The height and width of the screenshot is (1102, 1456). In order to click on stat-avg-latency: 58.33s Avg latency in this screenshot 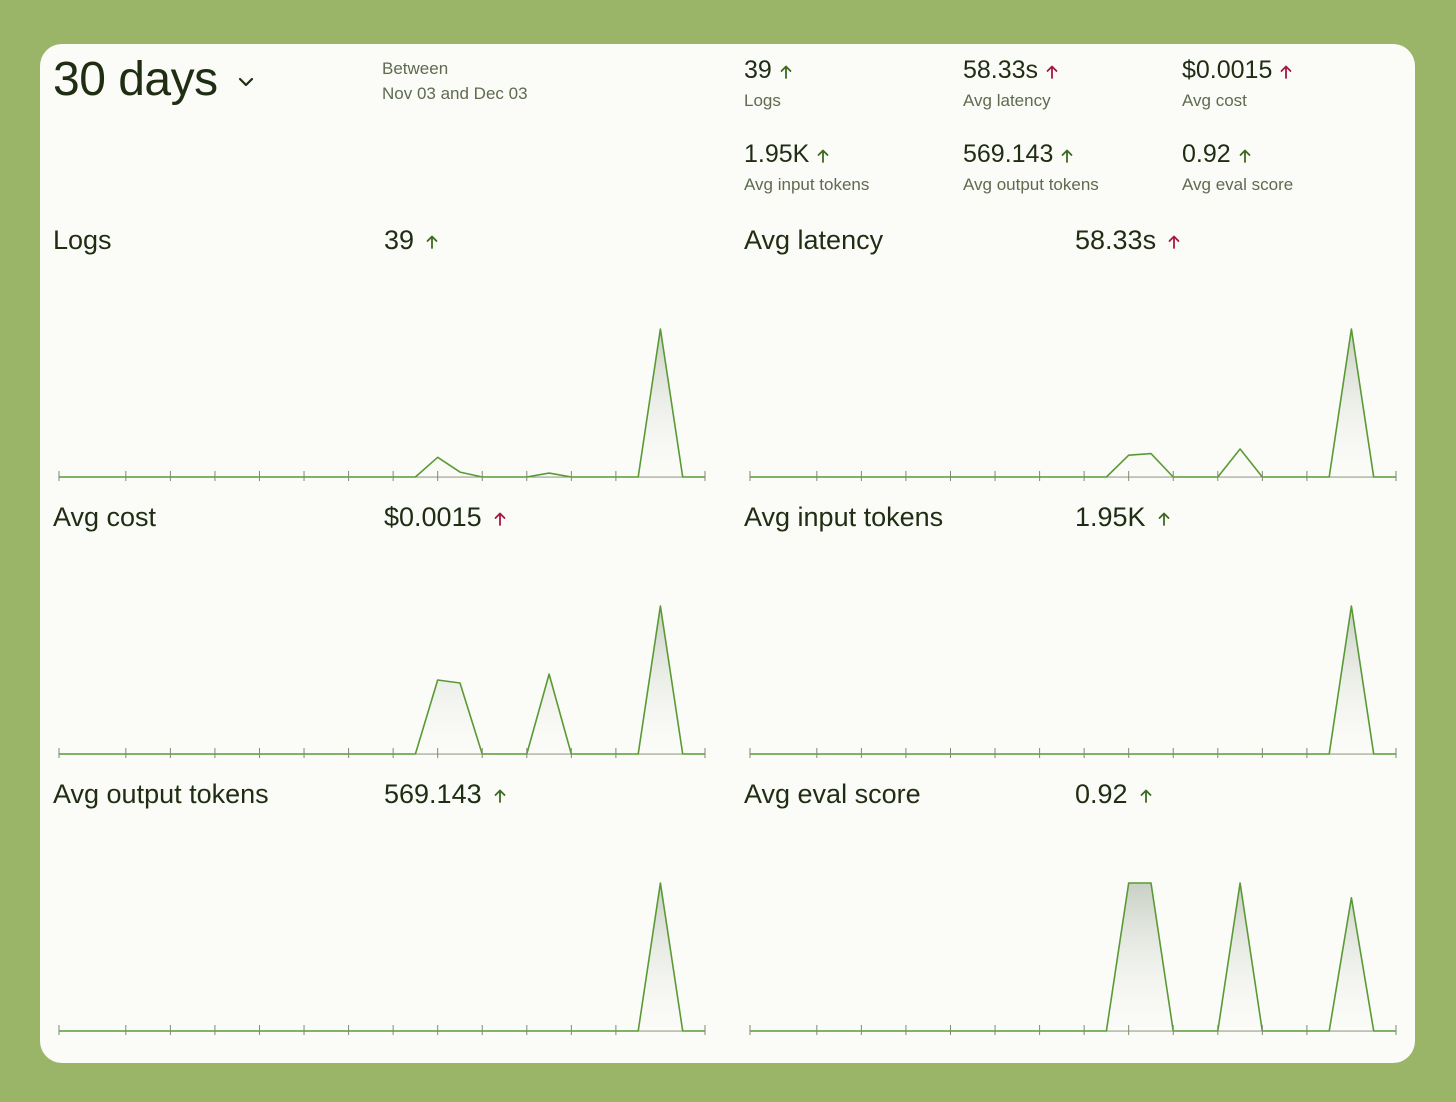, I will do `click(1010, 83)`.